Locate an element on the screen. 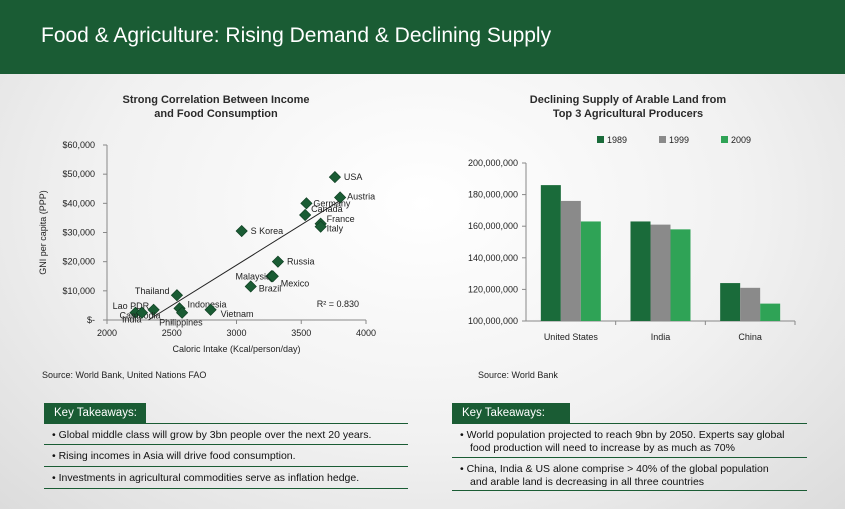 Image resolution: width=845 pixels, height=509 pixels. x-tick-label: 3000 is located at coordinates (236, 333).